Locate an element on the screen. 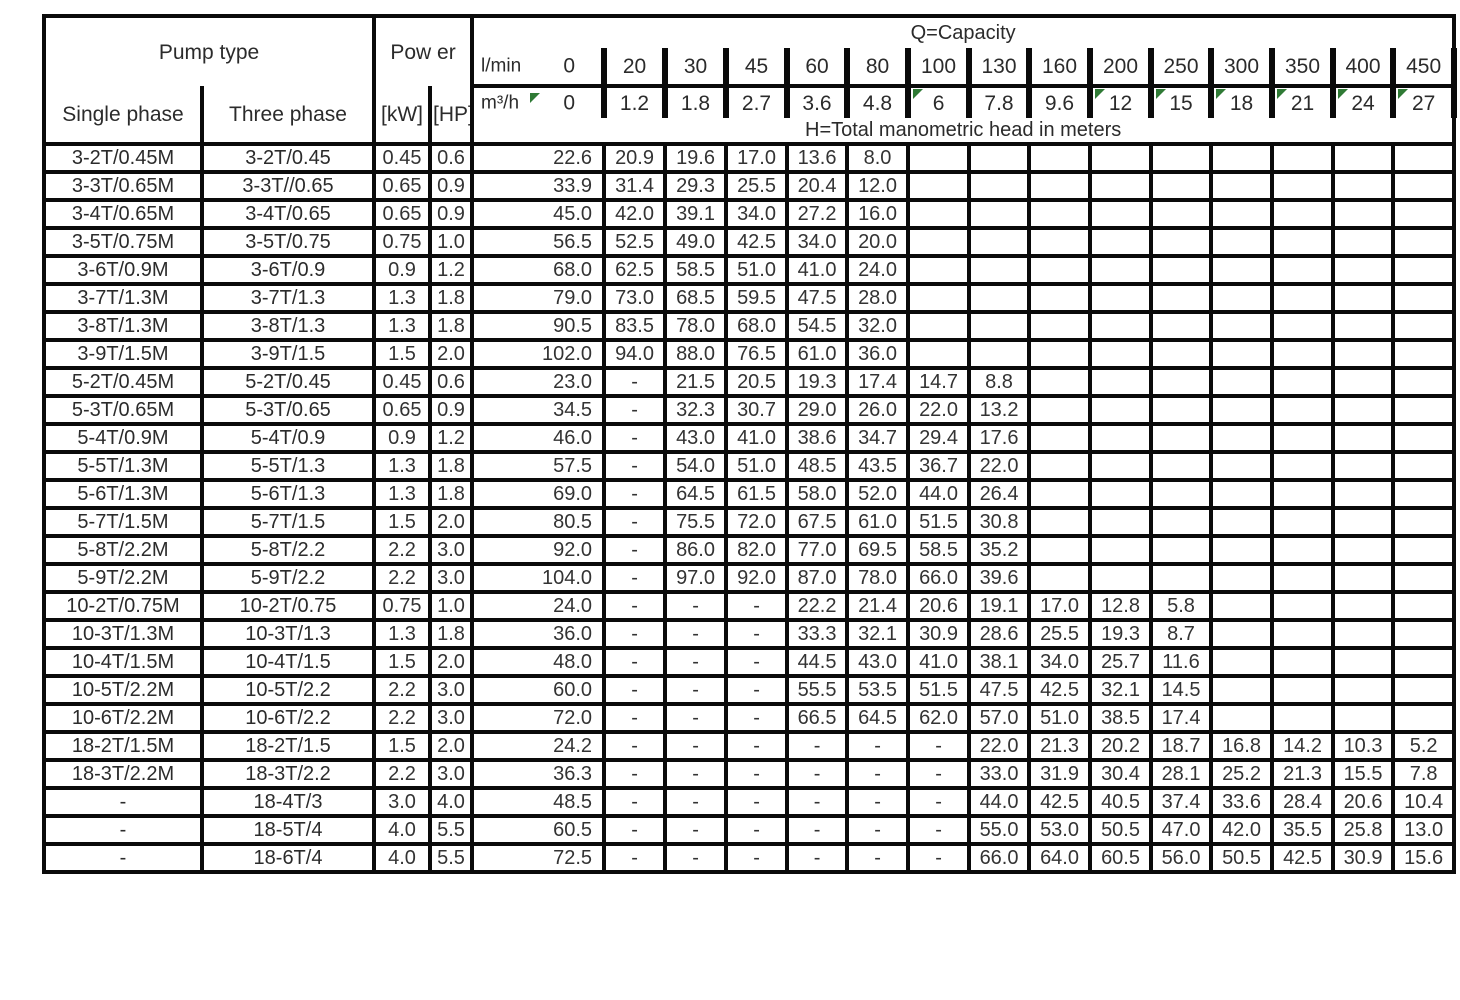  head-value-cell: 32.1 is located at coordinates (1121, 690).